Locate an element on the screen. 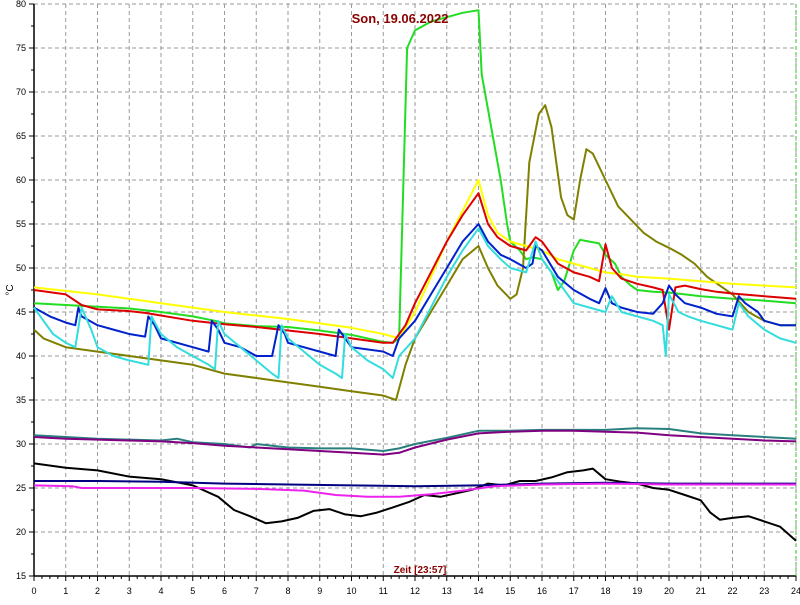  x-tick-label: 12 is located at coordinates (415, 591).